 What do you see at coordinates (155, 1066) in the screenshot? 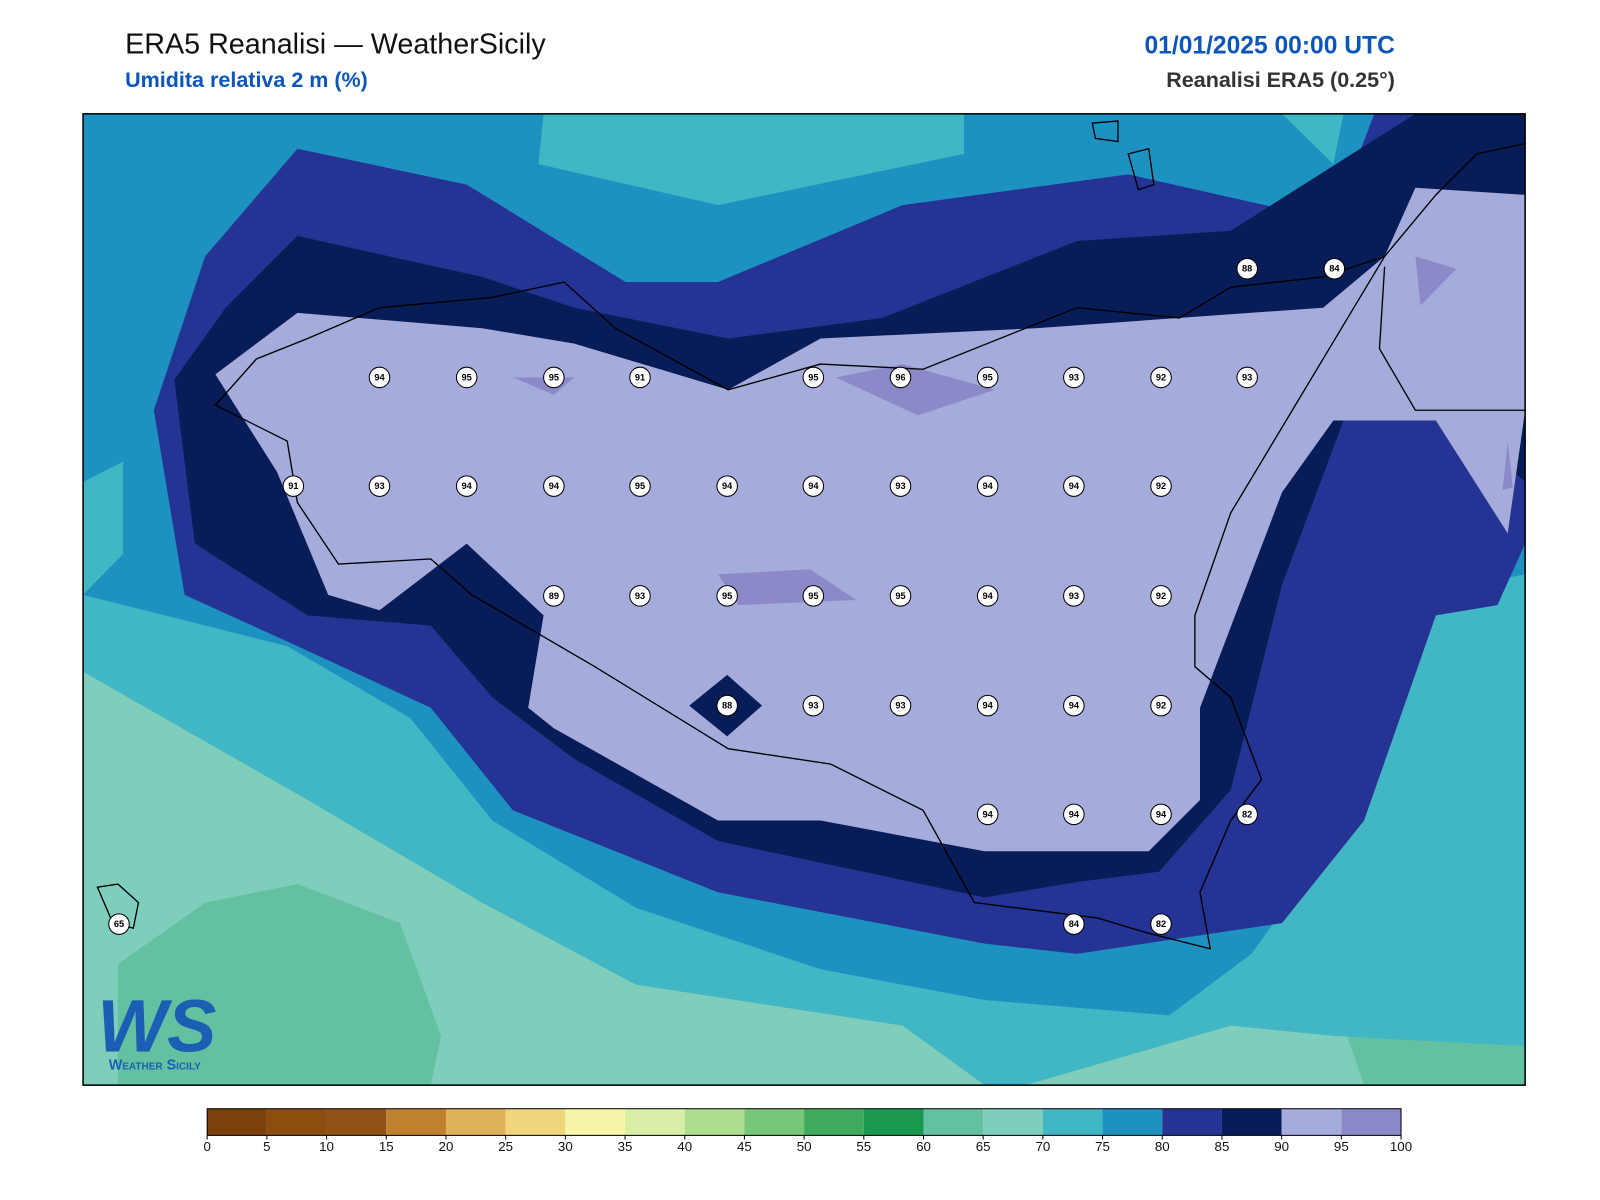
I see `logo-text: Weather Sicily` at bounding box center [155, 1066].